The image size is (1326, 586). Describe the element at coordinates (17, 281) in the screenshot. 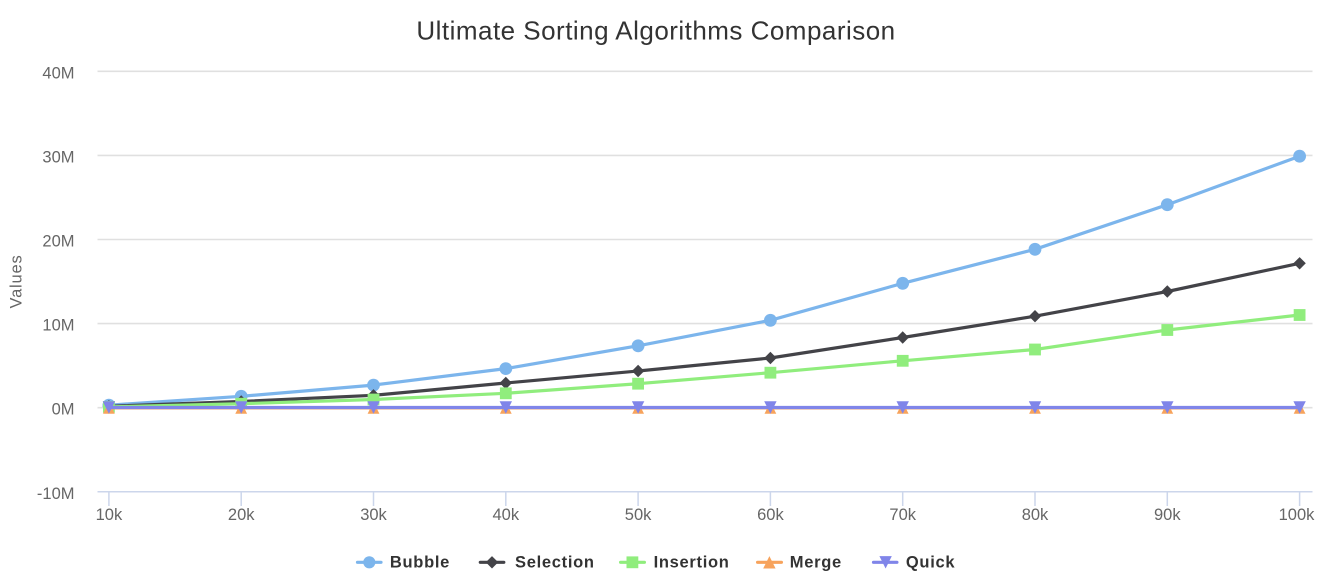

I see `svg-text: Values` at that location.